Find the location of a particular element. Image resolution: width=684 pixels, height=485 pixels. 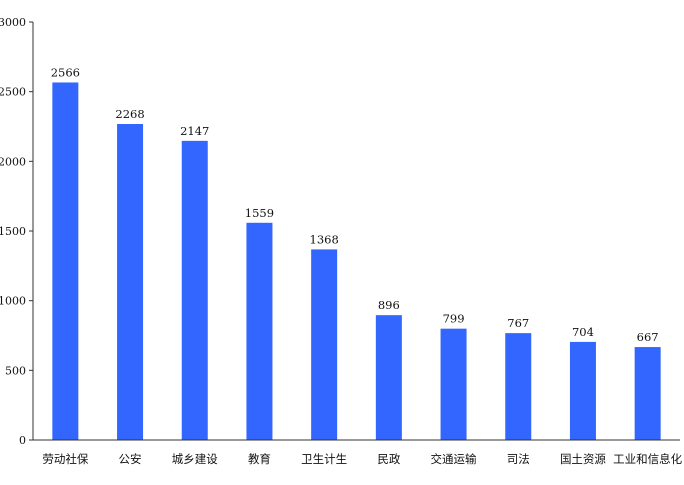

x-category-label: 交通运输 is located at coordinates (454, 459).